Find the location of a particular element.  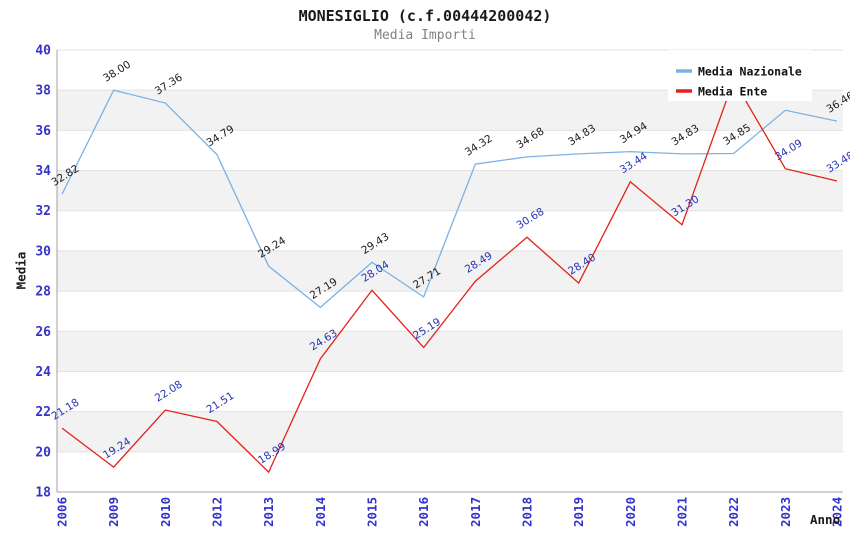

x-tick-label: 2009 is located at coordinates (113, 512).